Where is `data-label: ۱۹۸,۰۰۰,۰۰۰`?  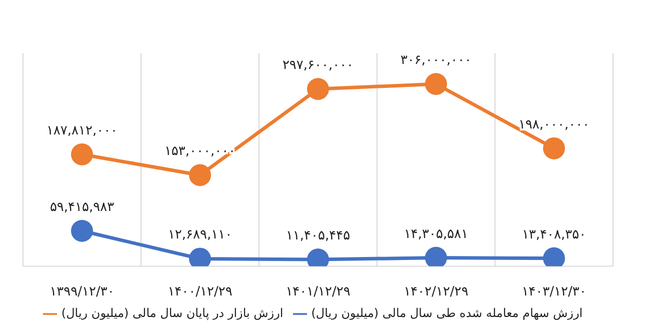
data-label: ۱۹۸,۰۰۰,۰۰۰ is located at coordinates (554, 124).